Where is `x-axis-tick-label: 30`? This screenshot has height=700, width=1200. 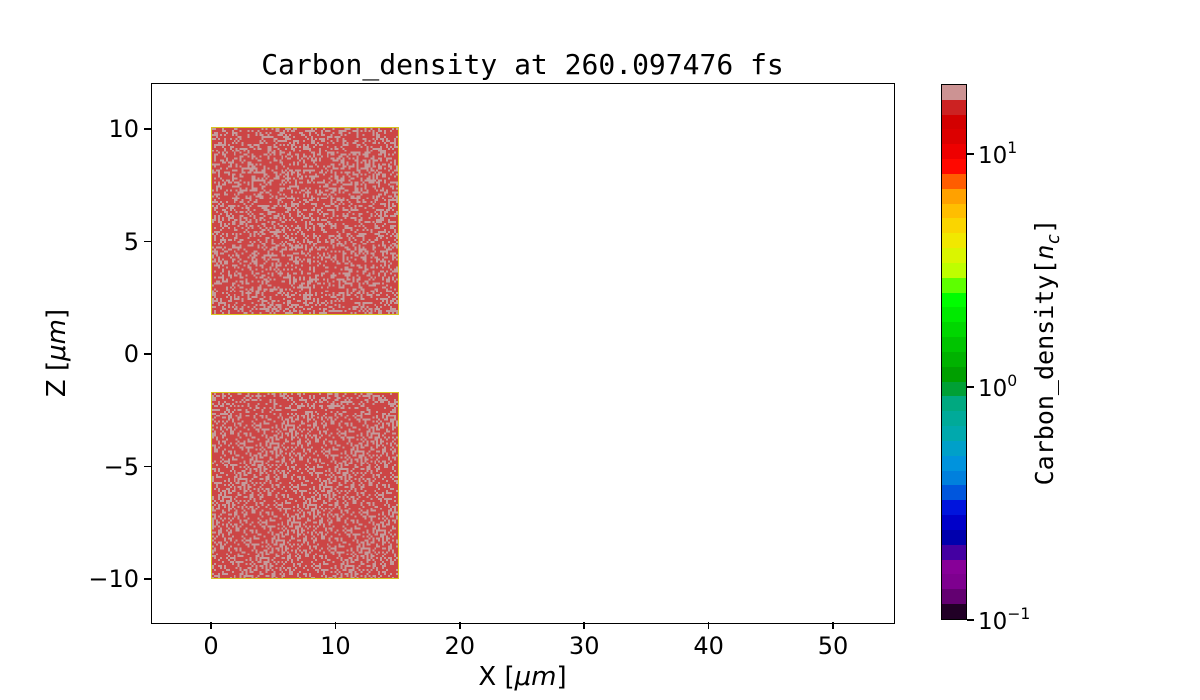
x-axis-tick-label: 30 is located at coordinates (584, 646).